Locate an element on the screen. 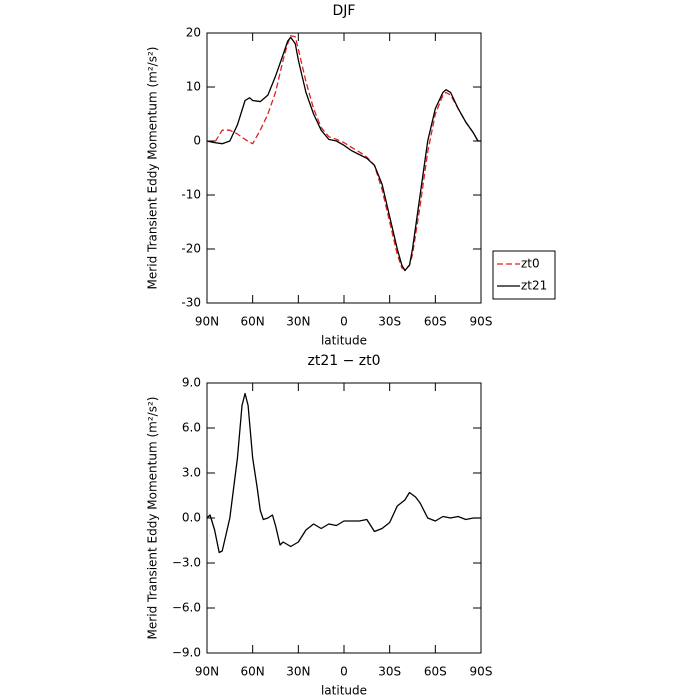 The width and height of the screenshot is (700, 700). legend-label: zt0 is located at coordinates (530, 264).